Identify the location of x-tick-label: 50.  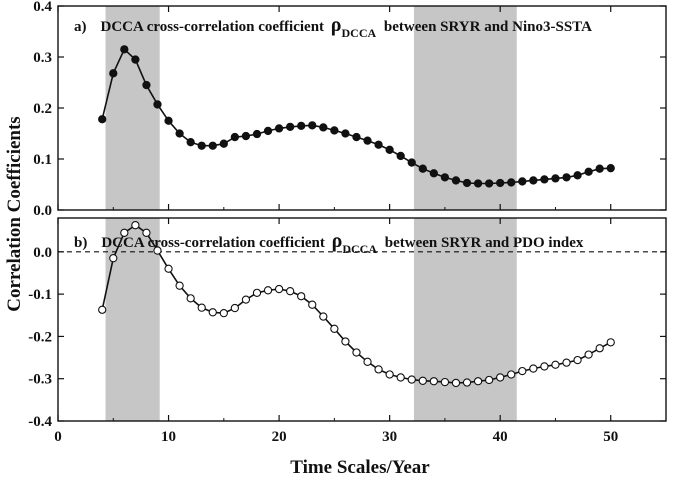
(610, 437).